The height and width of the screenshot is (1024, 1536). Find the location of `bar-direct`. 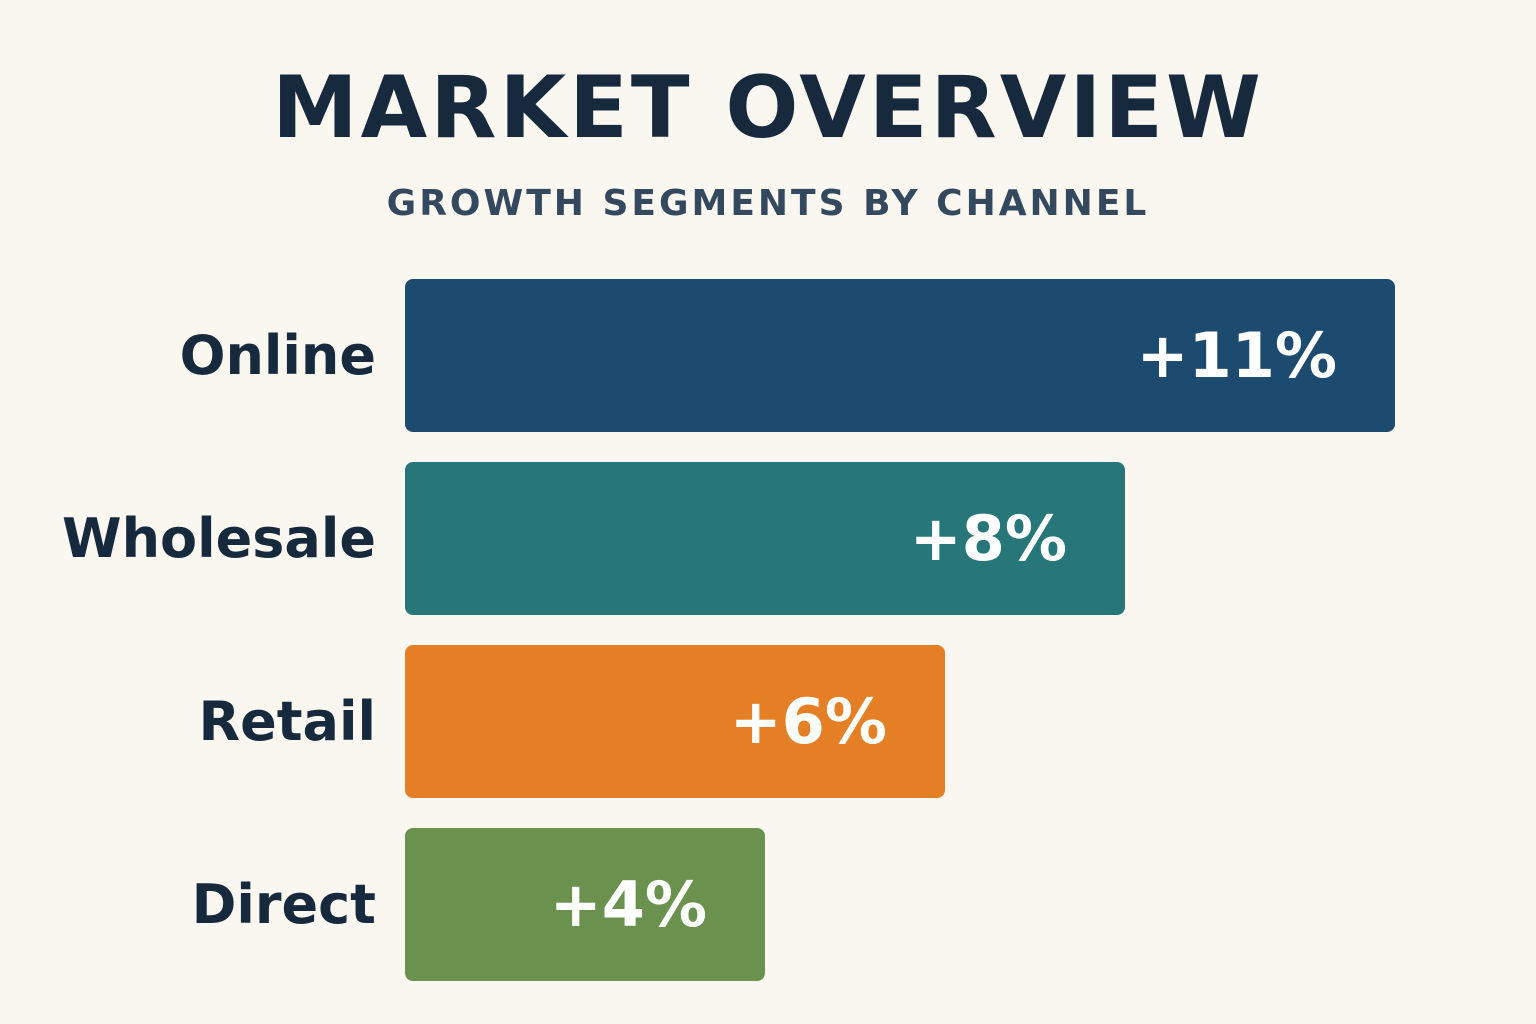

bar-direct is located at coordinates (585, 904).